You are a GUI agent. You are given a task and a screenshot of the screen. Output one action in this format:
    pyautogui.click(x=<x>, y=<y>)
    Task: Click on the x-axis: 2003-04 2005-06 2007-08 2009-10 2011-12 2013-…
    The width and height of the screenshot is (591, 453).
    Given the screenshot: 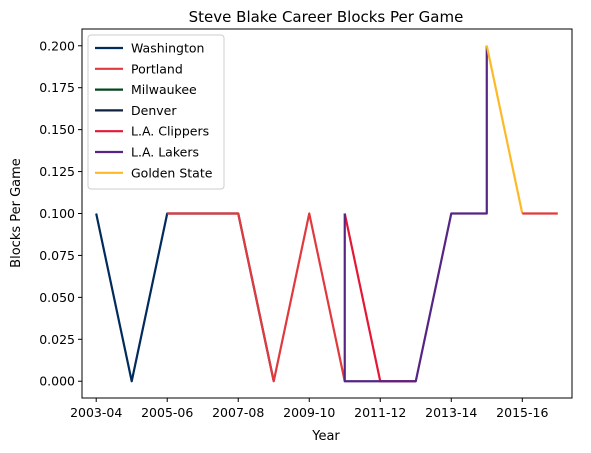 What is the action you would take?
    pyautogui.click(x=309, y=409)
    